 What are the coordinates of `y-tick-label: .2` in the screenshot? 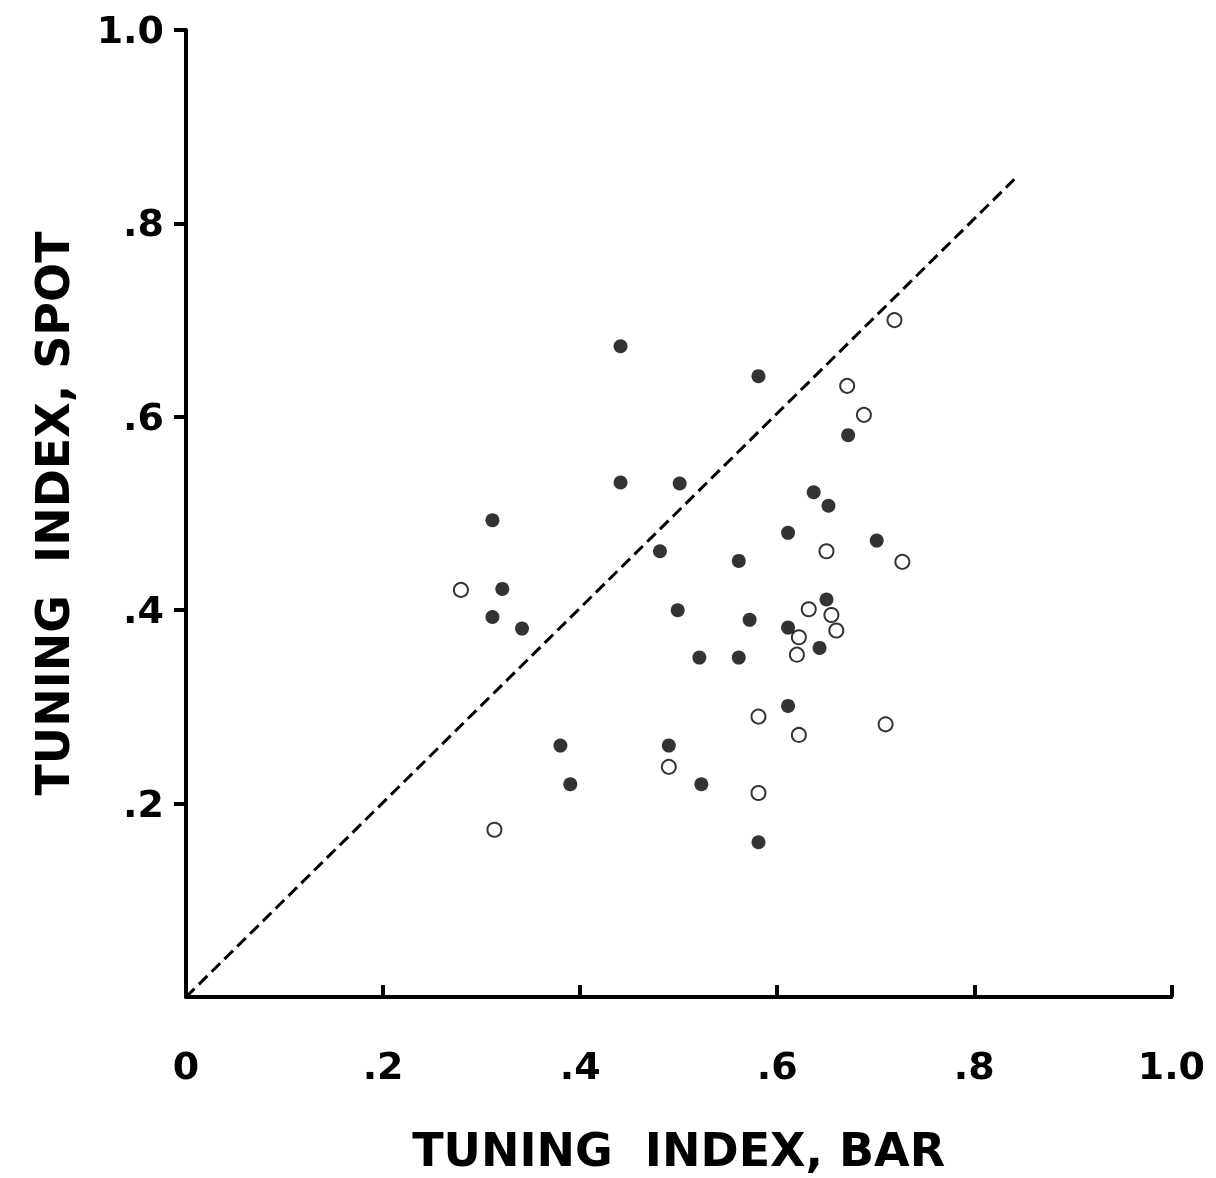 It's located at (143, 803).